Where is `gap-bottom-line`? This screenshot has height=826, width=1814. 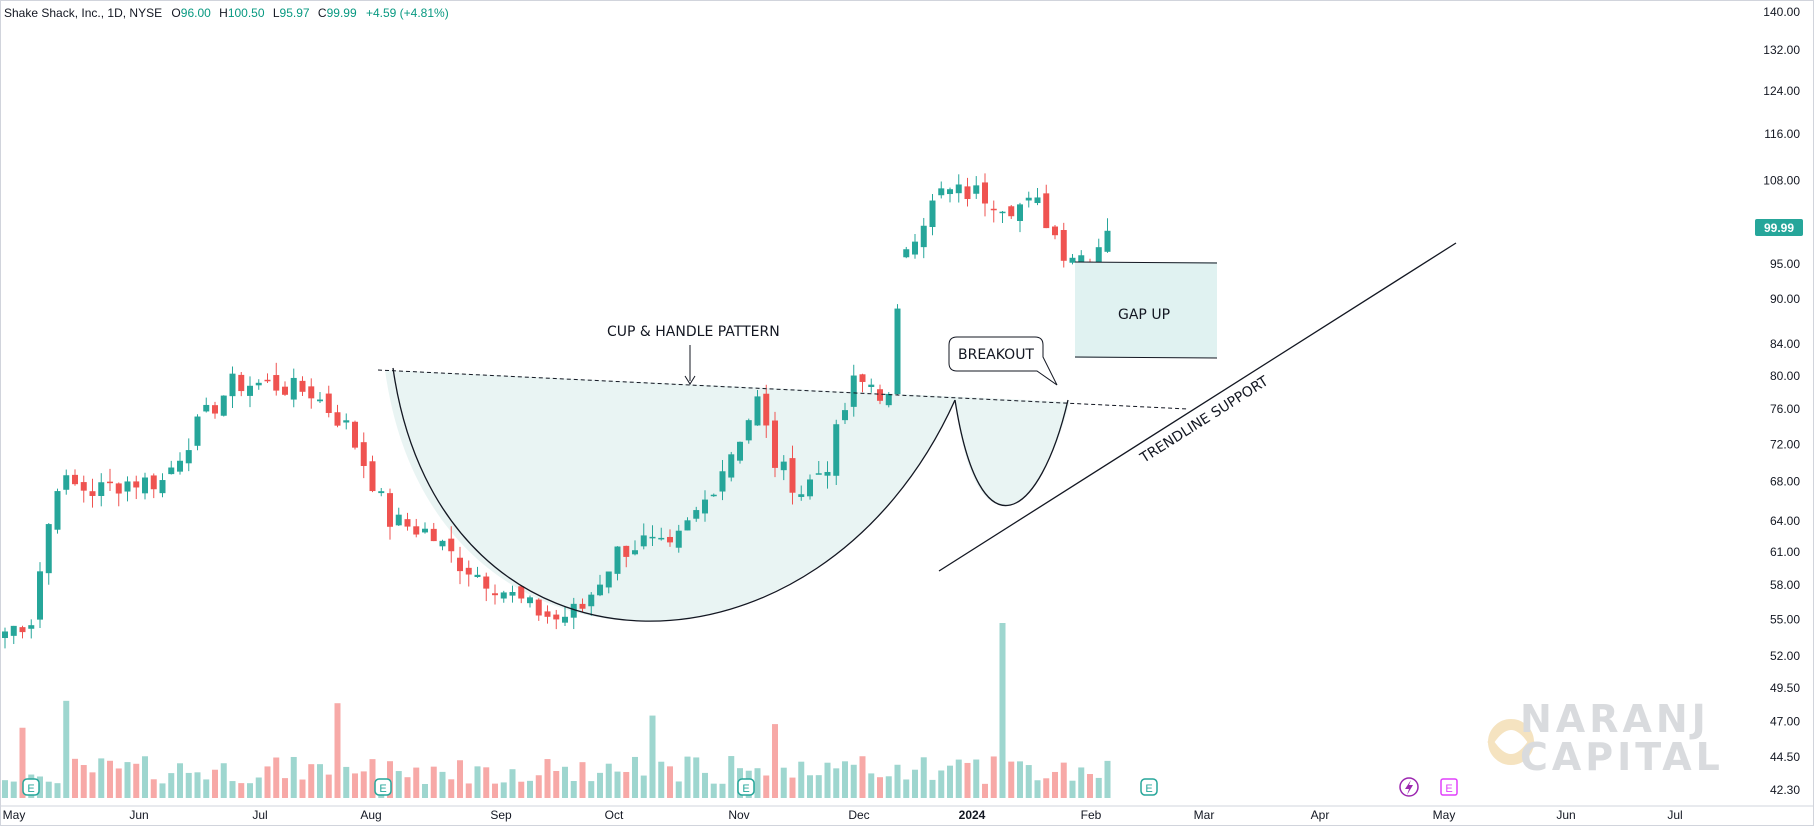
gap-bottom-line is located at coordinates (1146, 357).